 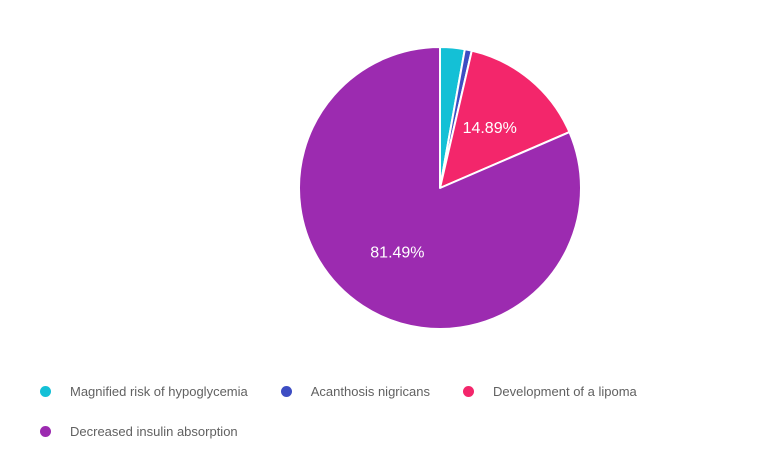 I want to click on legend-item-2: Development of a lipoma, so click(x=549, y=391).